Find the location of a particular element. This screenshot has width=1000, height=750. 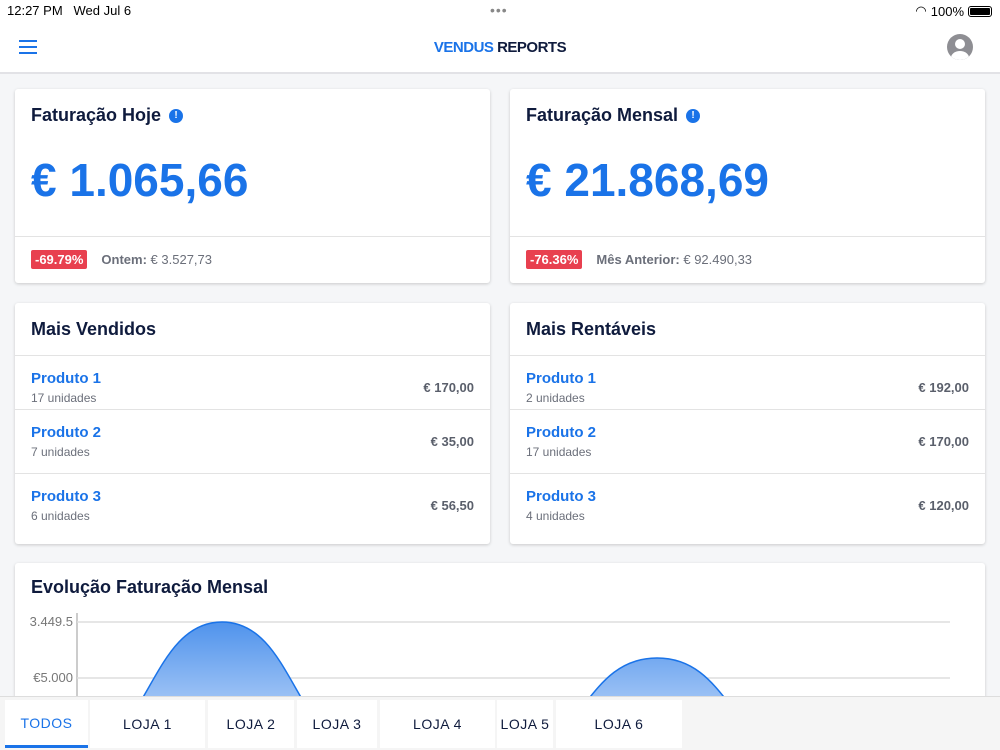

list-item: Produto 1 17 unidades € 170,00 is located at coordinates (252, 386).